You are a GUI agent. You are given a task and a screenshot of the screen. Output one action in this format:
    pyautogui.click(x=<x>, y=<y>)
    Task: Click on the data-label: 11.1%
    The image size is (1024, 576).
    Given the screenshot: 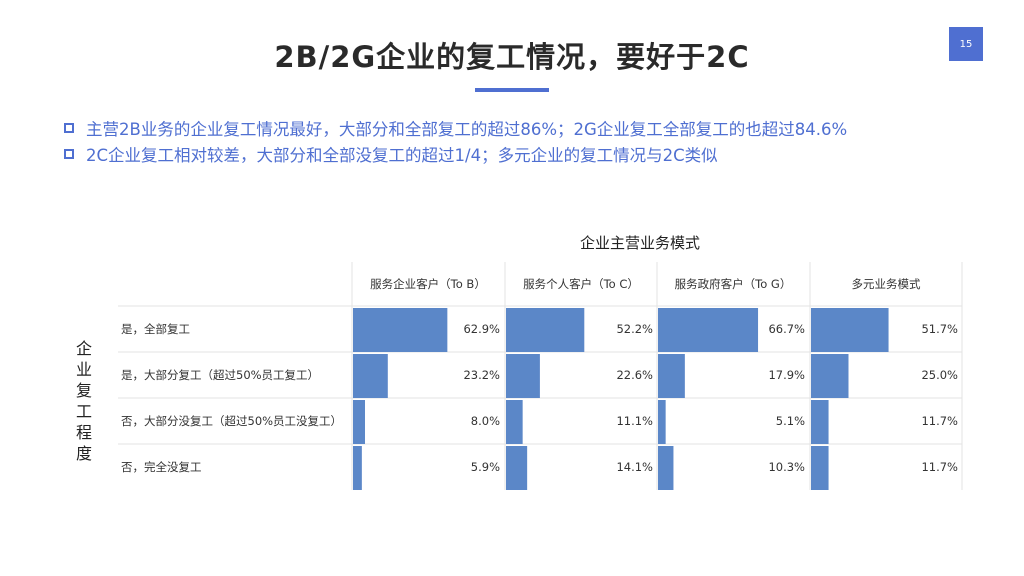 What is the action you would take?
    pyautogui.click(x=634, y=421)
    